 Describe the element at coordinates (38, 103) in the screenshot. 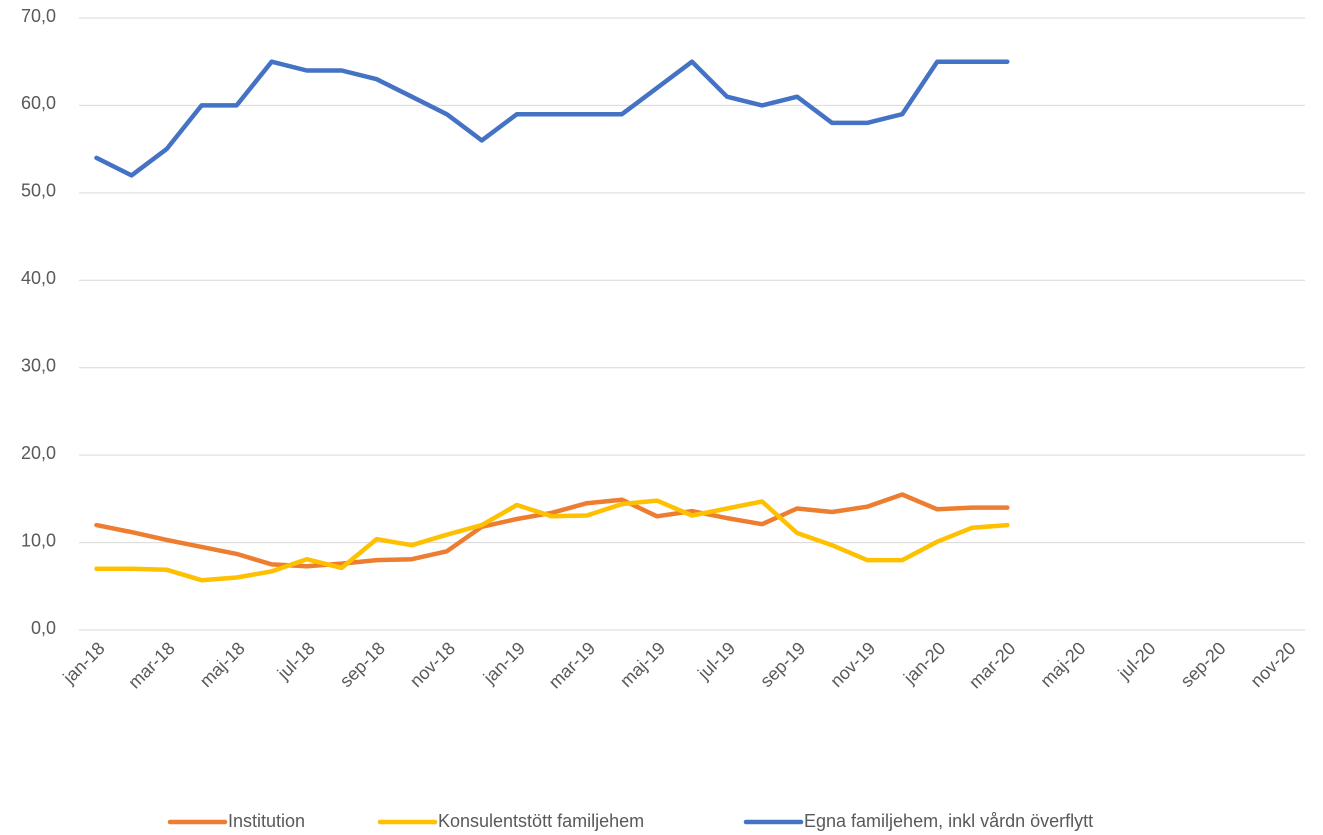

I see `y-tick-label: 60,0` at that location.